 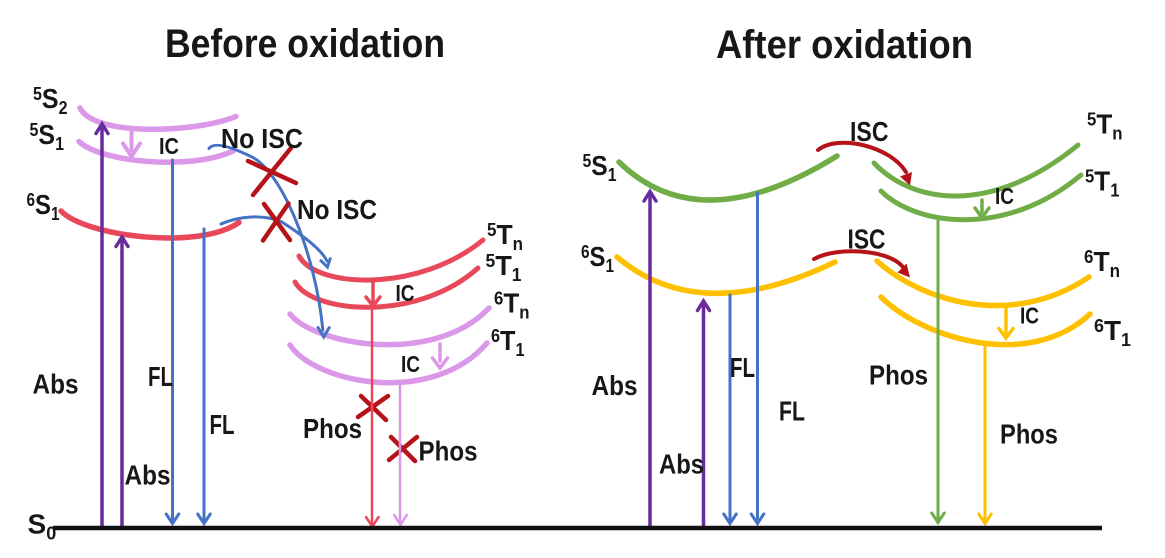 I want to click on svg-text: After oxidation, so click(x=844, y=45).